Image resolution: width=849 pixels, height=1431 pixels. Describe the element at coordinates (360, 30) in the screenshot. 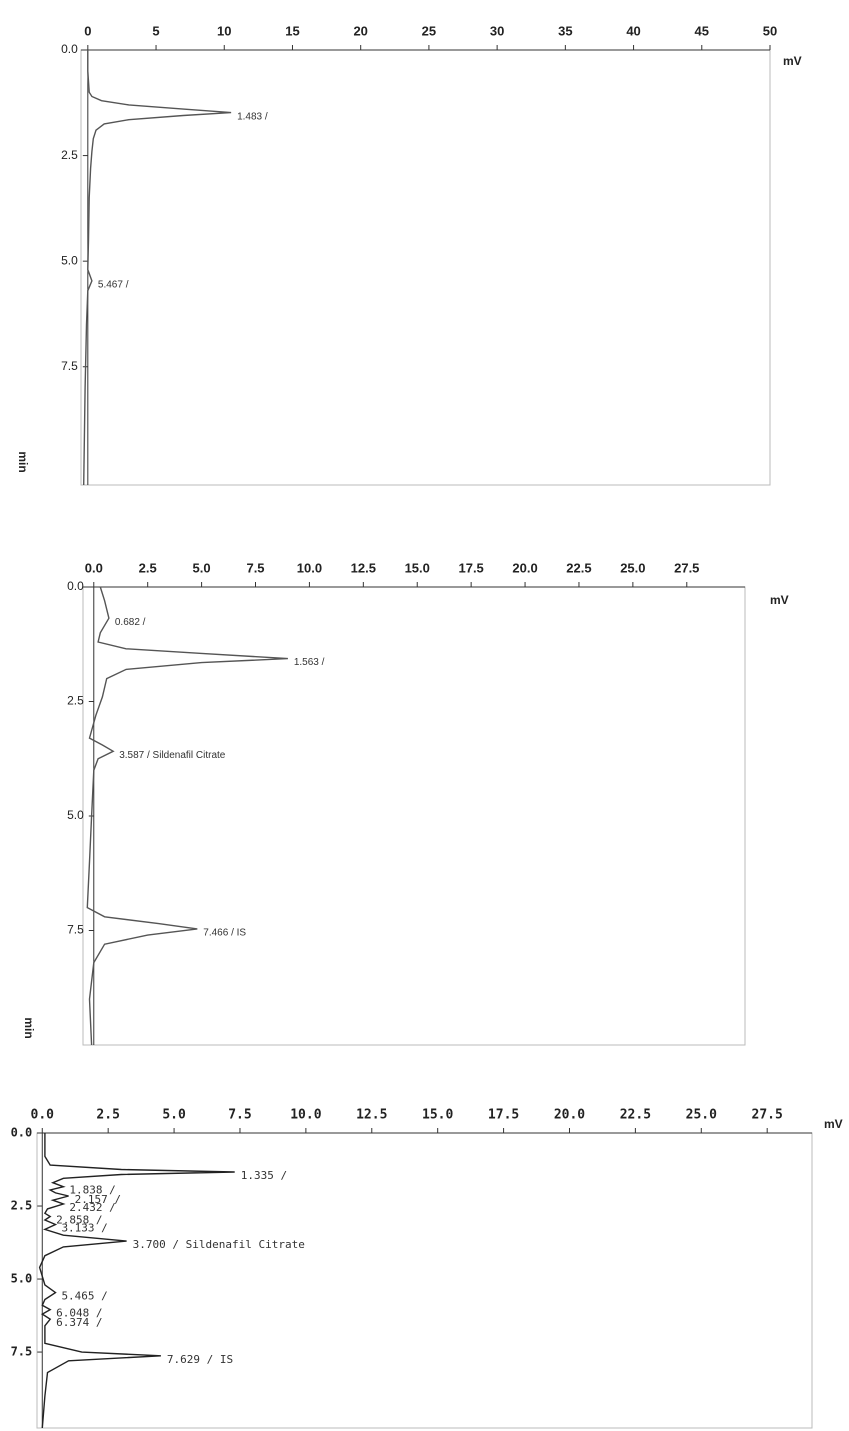

I see `mv-tick-label: 20` at that location.